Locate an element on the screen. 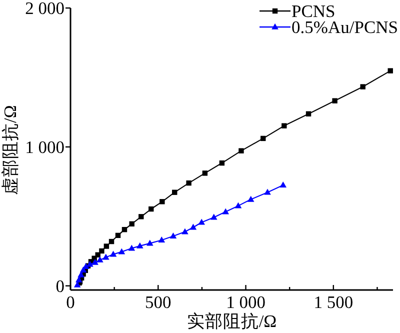 The width and height of the screenshot is (400, 333). x-tick-label: 1 500 is located at coordinates (334, 302).